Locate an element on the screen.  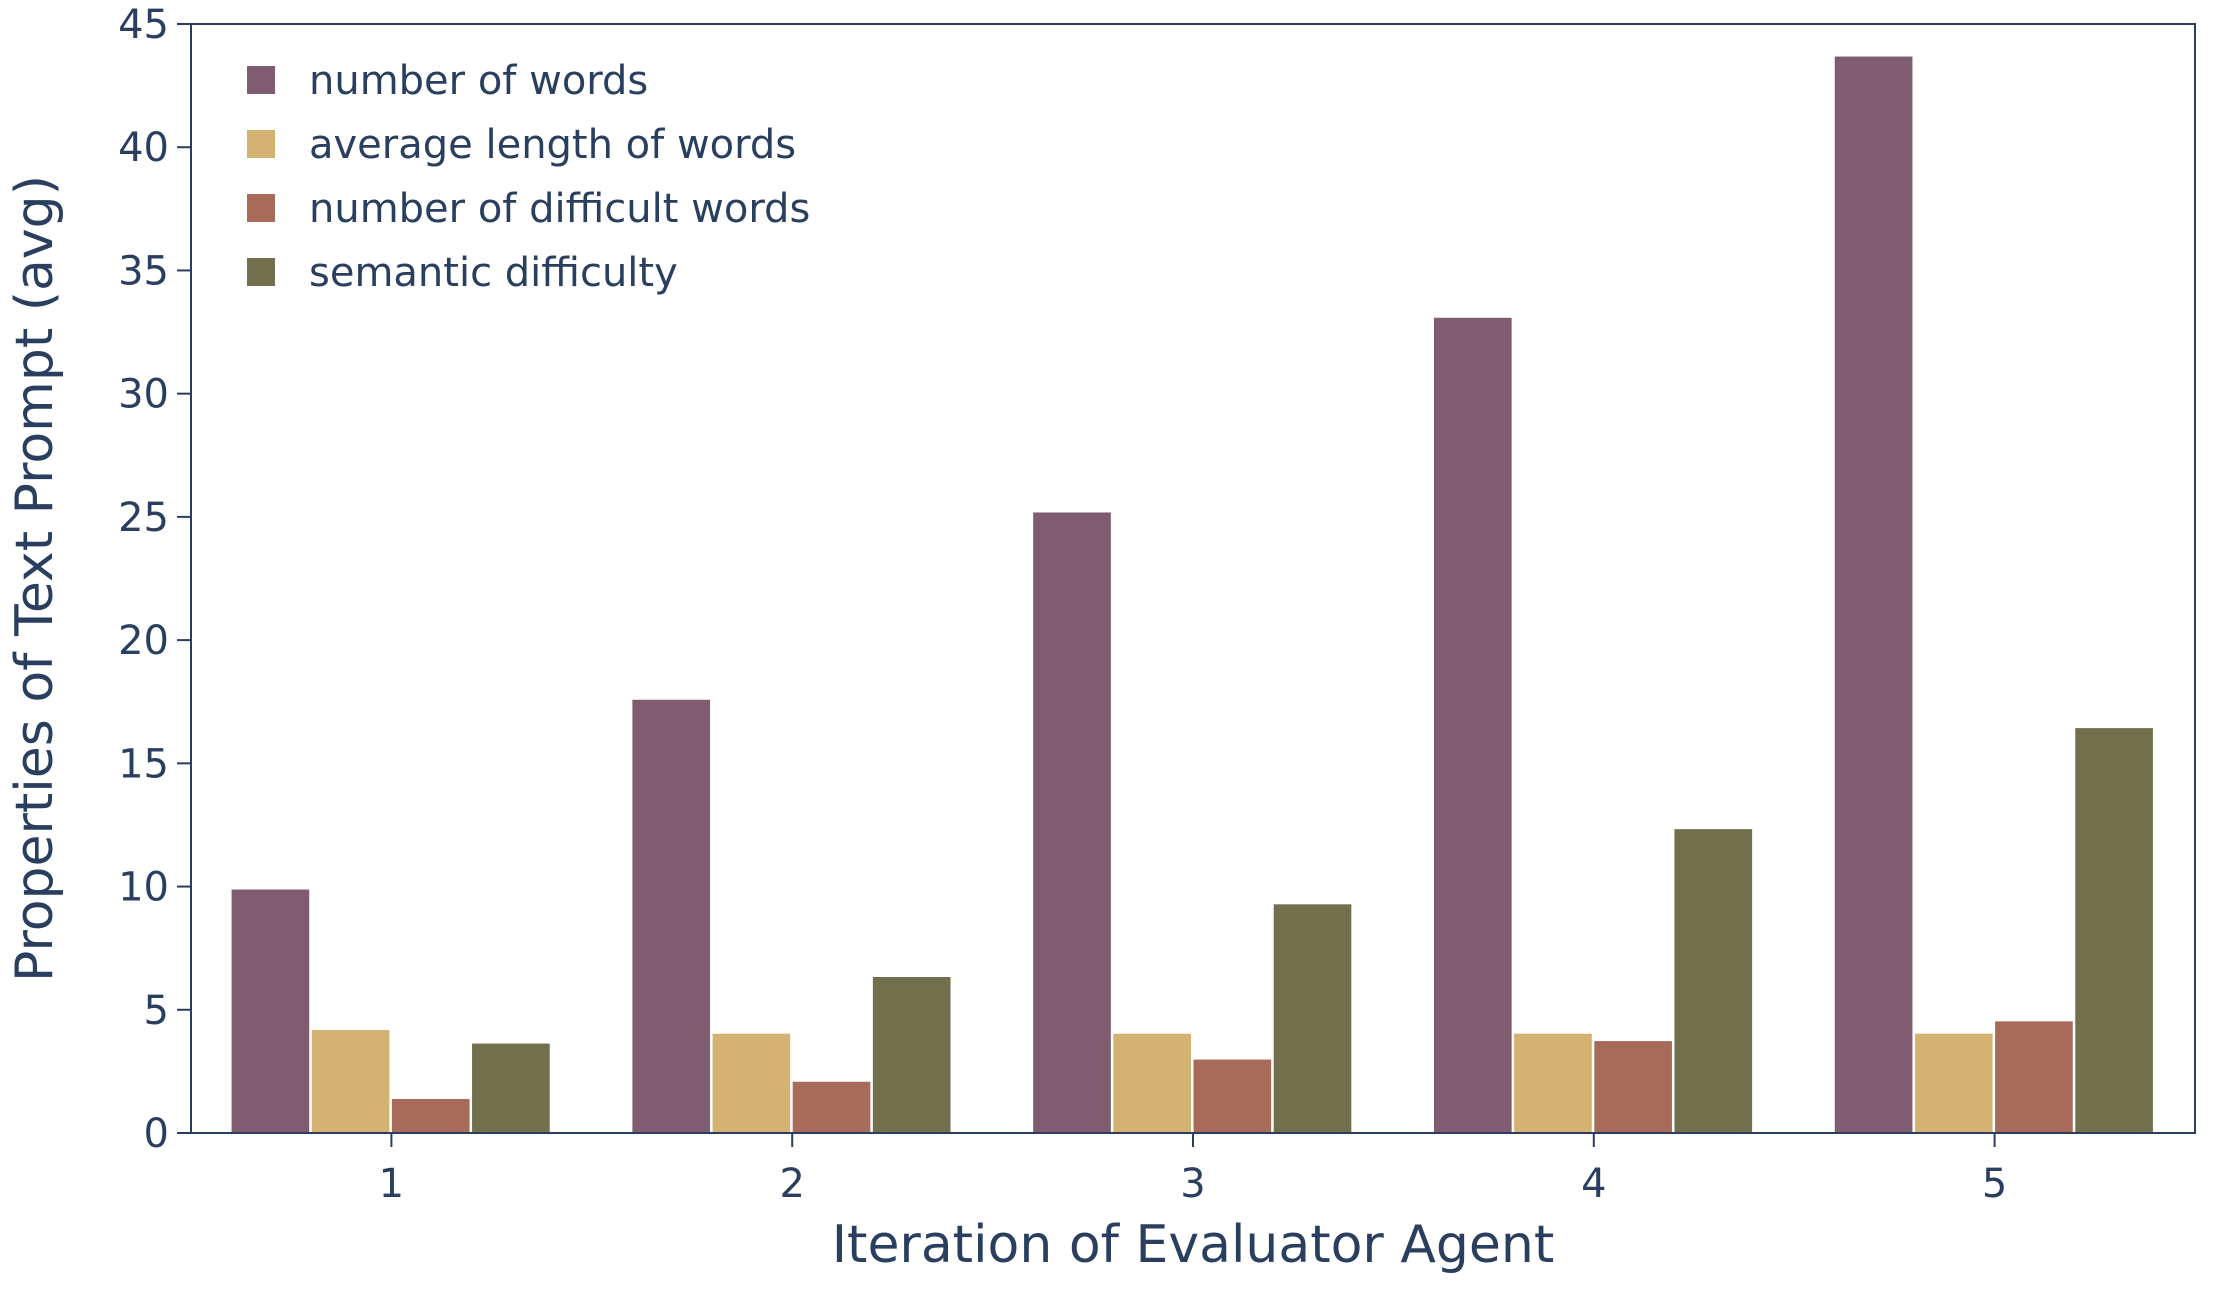
y-tick-label: 40 is located at coordinates (143, 148).